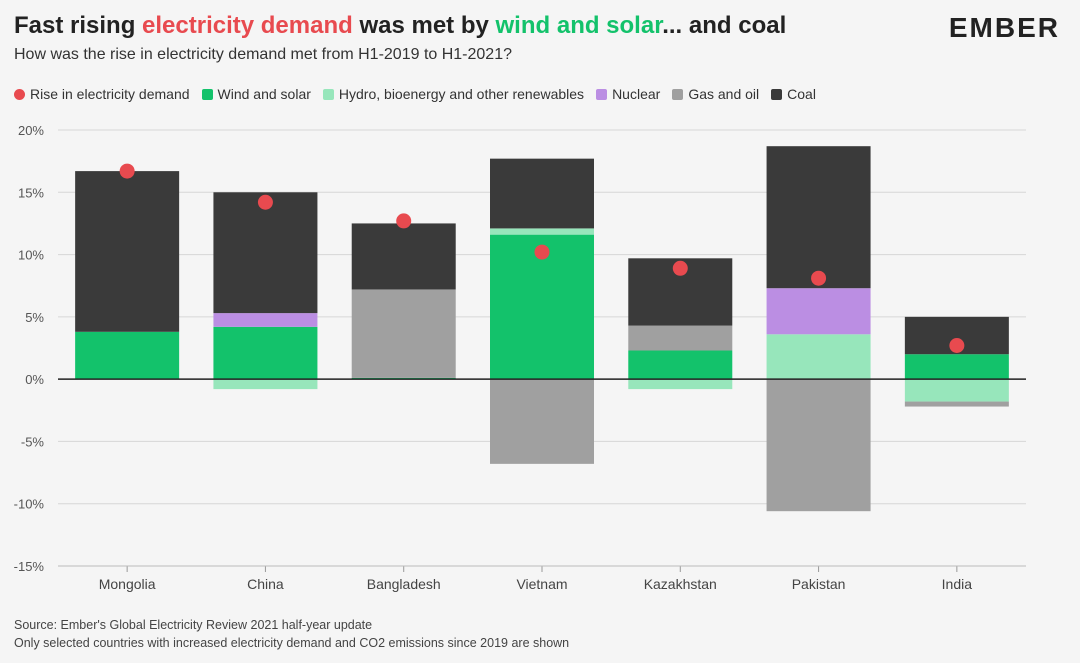  What do you see at coordinates (541, 584) in the screenshot?
I see `x-tick-label: Vietnam` at bounding box center [541, 584].